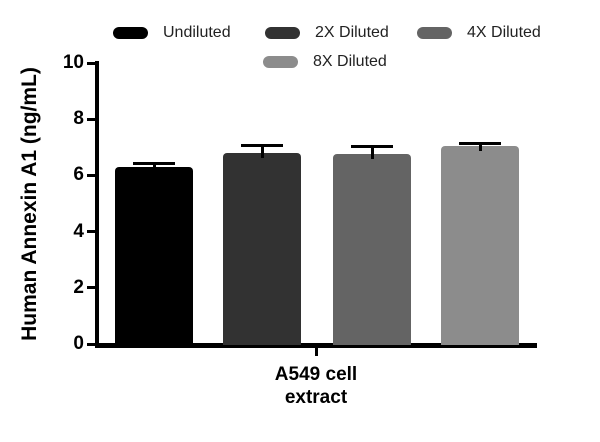 The image size is (600, 442). I want to click on y-tick-label-8: 8, so click(78, 119).